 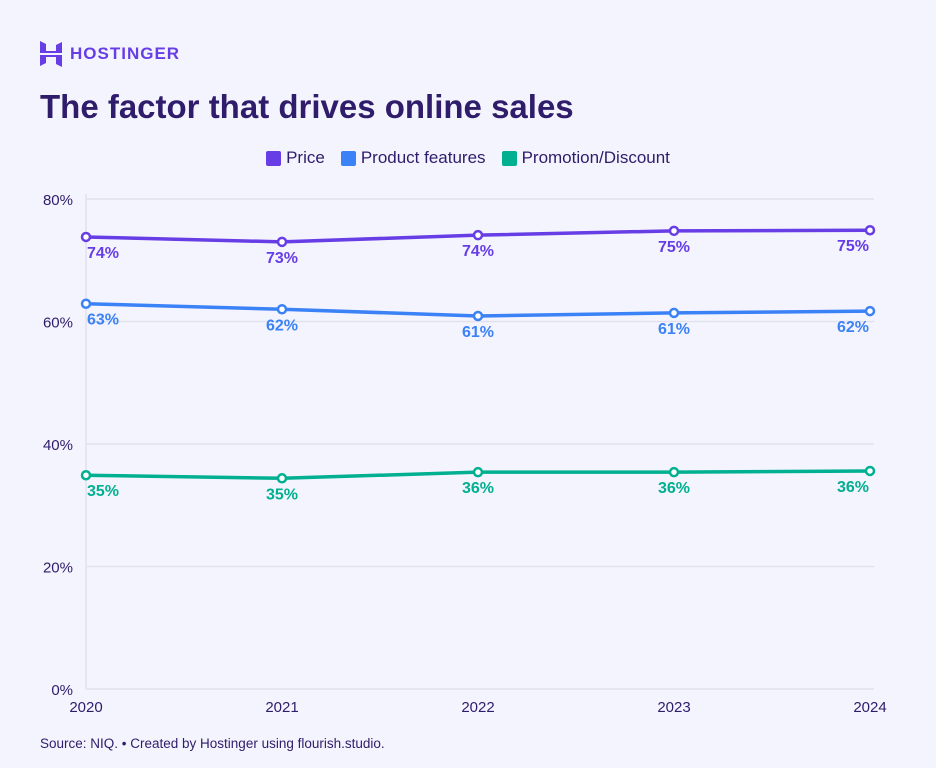 I want to click on y-tick-label: 60%, so click(x=58, y=323).